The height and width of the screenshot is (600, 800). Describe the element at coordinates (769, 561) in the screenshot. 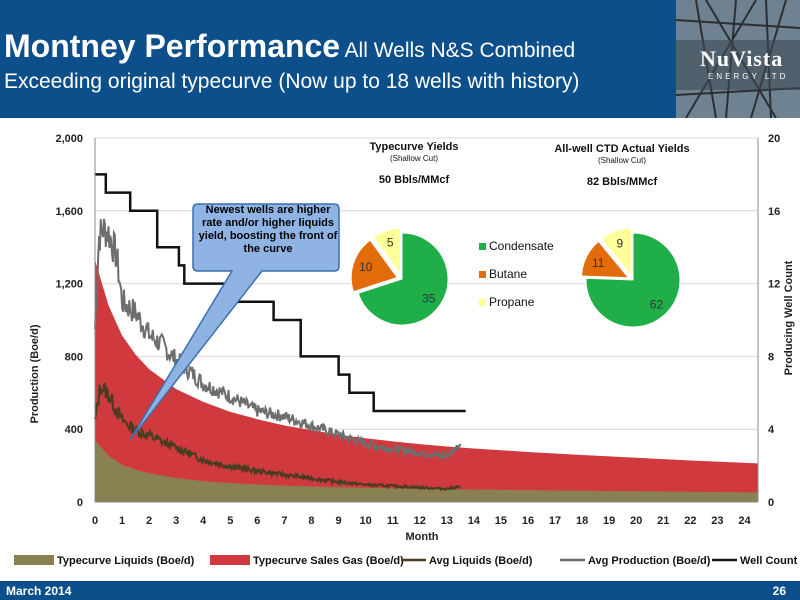

I see `legend-label: Well Count` at that location.